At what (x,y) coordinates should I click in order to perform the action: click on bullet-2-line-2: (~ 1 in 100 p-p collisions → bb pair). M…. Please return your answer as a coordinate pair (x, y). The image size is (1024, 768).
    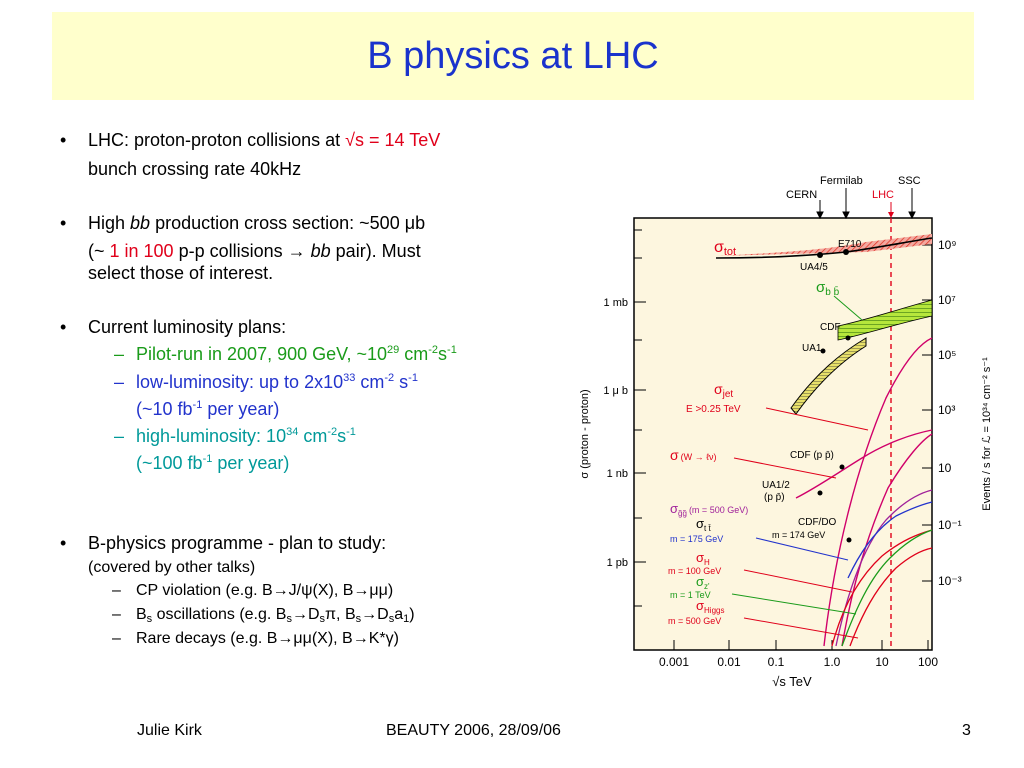
    Looking at the image, I should click on (254, 251).